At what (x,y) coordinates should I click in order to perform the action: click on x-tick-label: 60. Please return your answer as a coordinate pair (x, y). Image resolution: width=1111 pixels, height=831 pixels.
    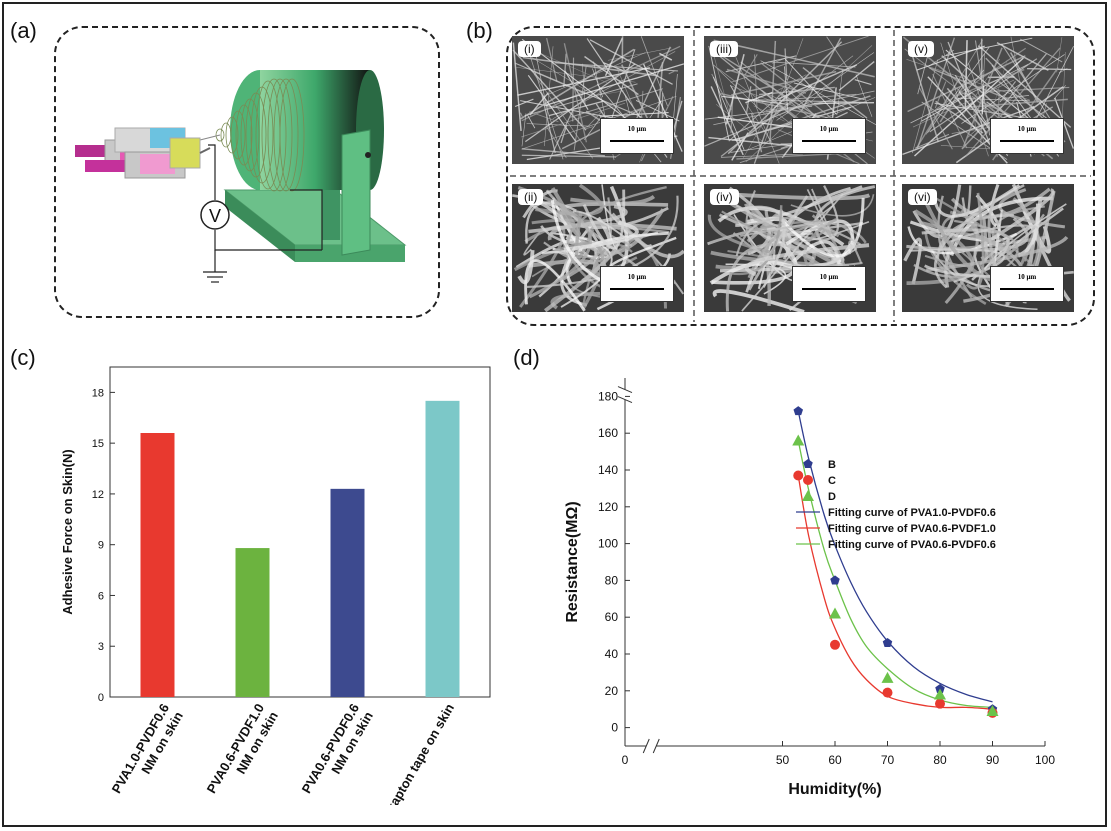
    Looking at the image, I should click on (835, 760).